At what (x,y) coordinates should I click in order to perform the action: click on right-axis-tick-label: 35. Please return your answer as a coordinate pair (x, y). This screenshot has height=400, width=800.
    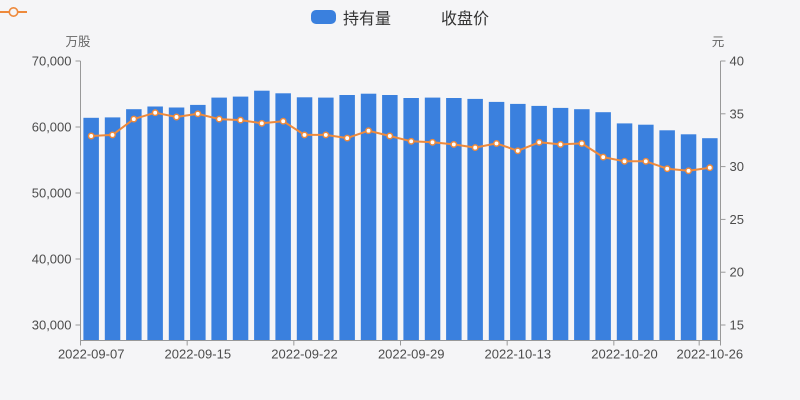
    Looking at the image, I should click on (737, 113).